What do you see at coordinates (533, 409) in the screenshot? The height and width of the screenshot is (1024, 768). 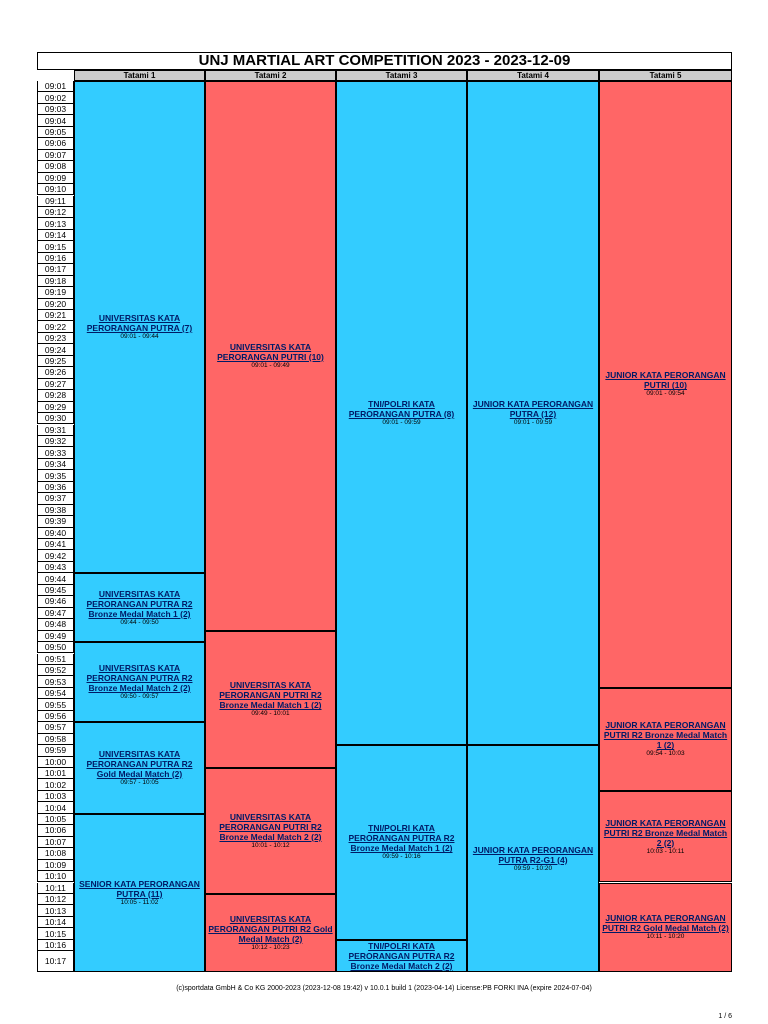 I see `event-name: JUNIOR KATA PERORANGAN PUTRA (12)` at bounding box center [533, 409].